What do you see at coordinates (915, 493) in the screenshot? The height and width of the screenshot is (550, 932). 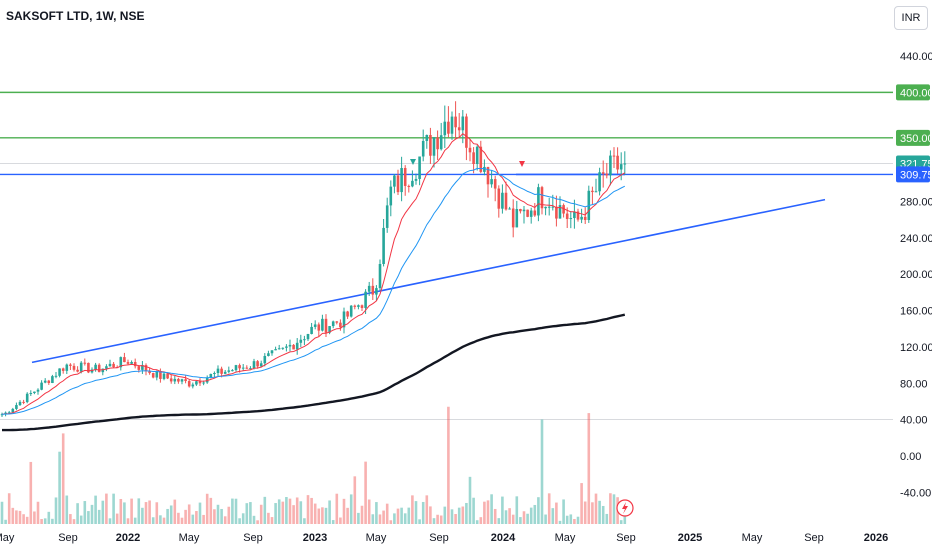 I see `y-tick-label: -40.00` at bounding box center [915, 493].